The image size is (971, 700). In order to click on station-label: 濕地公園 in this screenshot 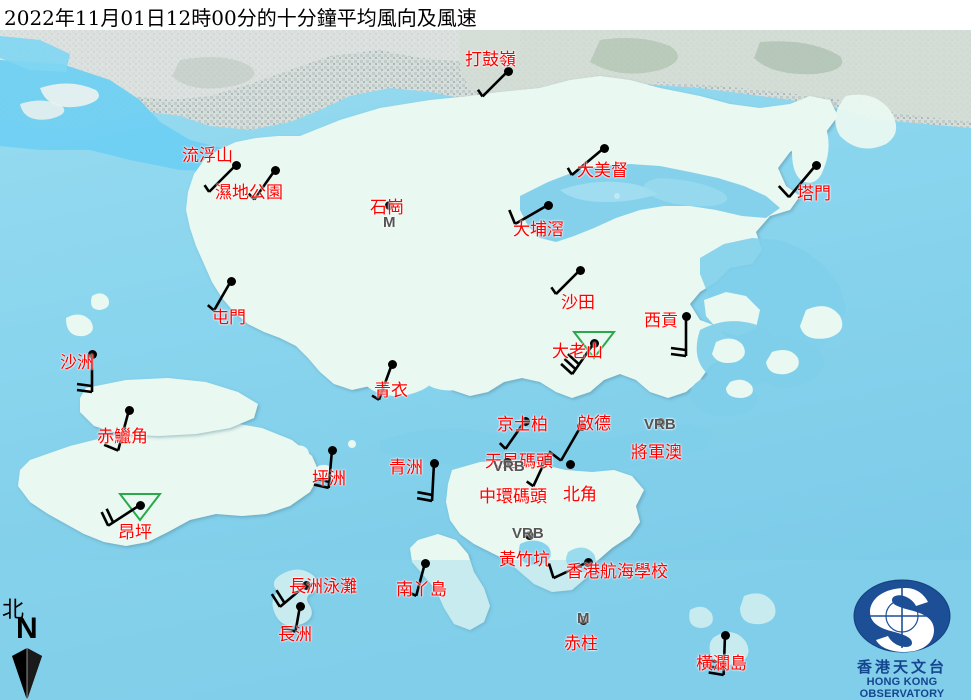, I will do `click(249, 193)`.